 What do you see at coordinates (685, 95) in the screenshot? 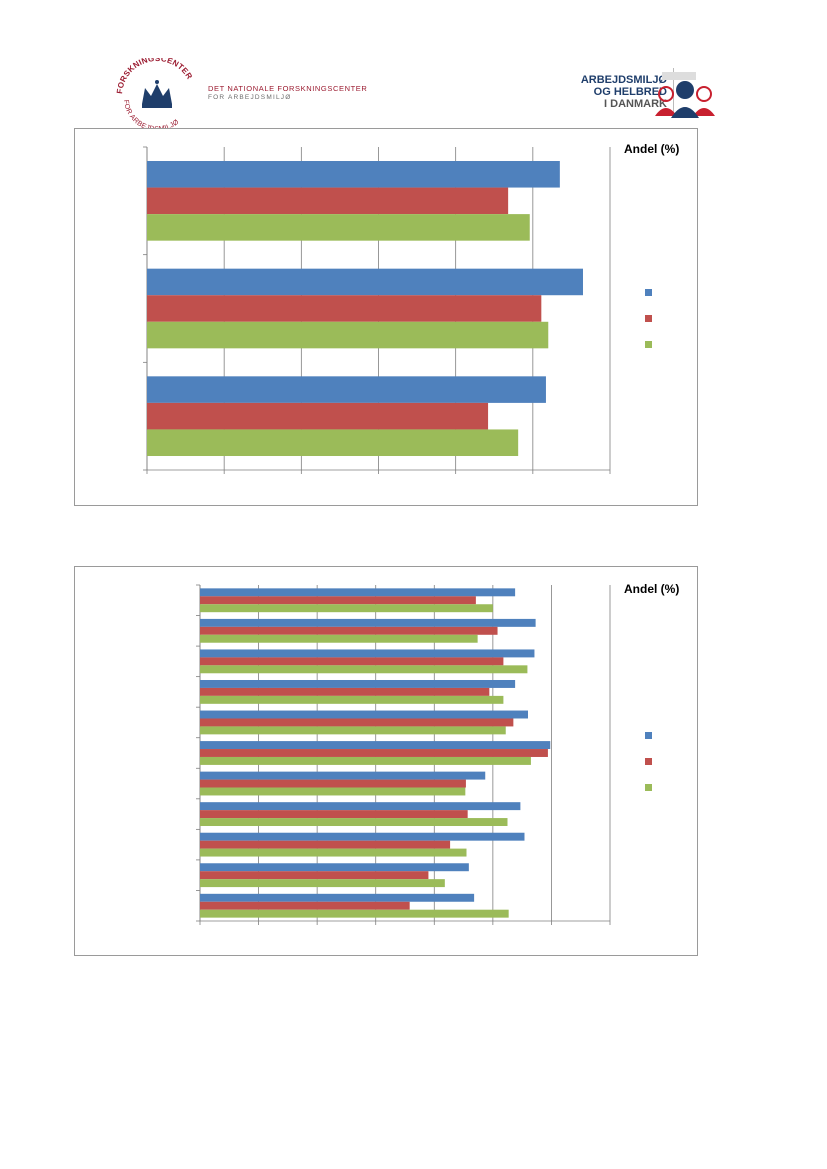
I see `people-icon` at bounding box center [685, 95].